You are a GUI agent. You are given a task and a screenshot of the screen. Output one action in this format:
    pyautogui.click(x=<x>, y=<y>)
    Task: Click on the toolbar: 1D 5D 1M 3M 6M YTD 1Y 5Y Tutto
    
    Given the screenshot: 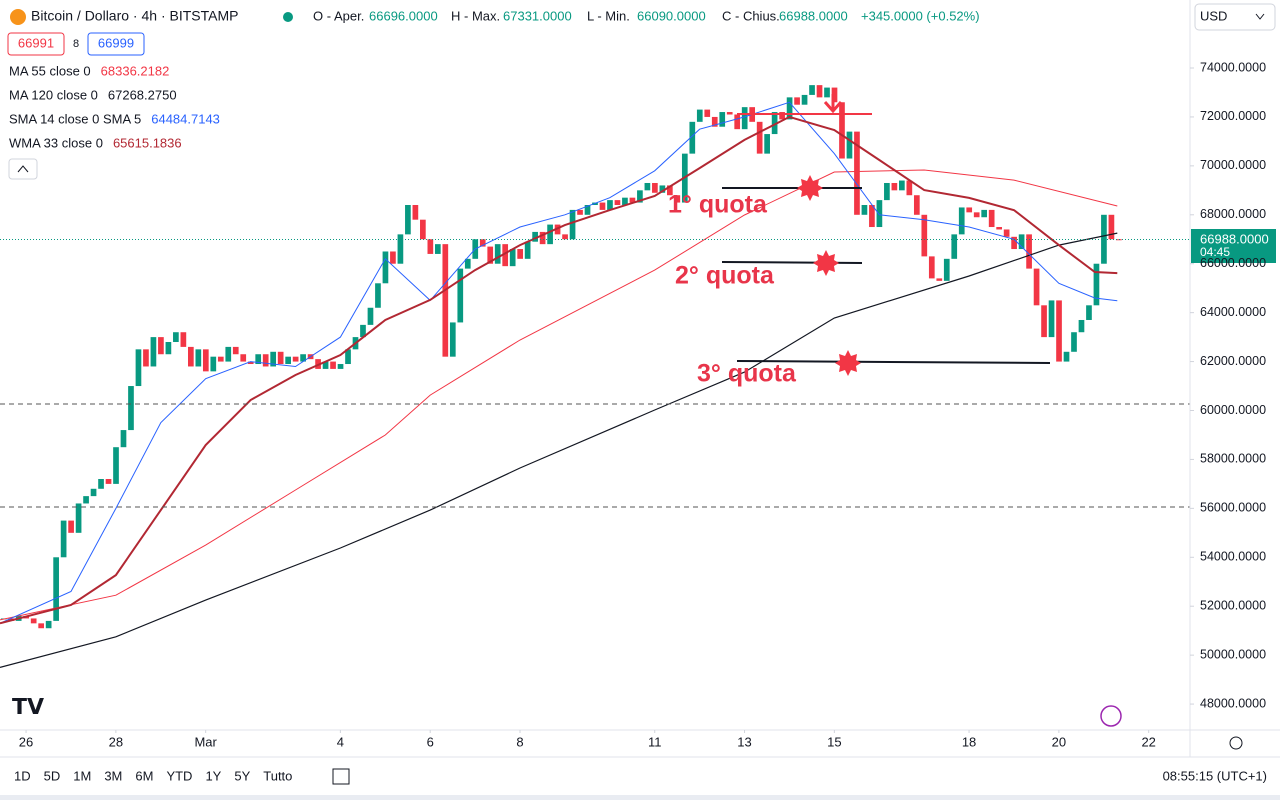 What is the action you would take?
    pyautogui.click(x=153, y=775)
    